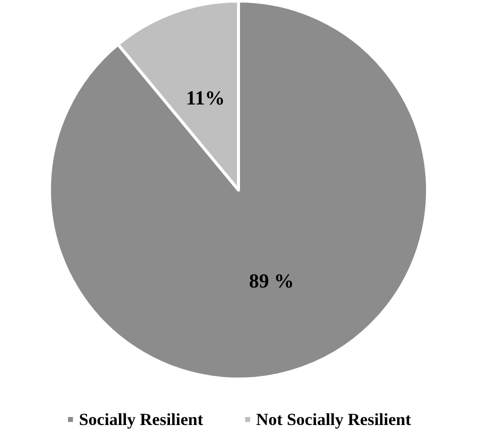  What do you see at coordinates (205, 98) in the screenshot?
I see `data-label: 11%` at bounding box center [205, 98].